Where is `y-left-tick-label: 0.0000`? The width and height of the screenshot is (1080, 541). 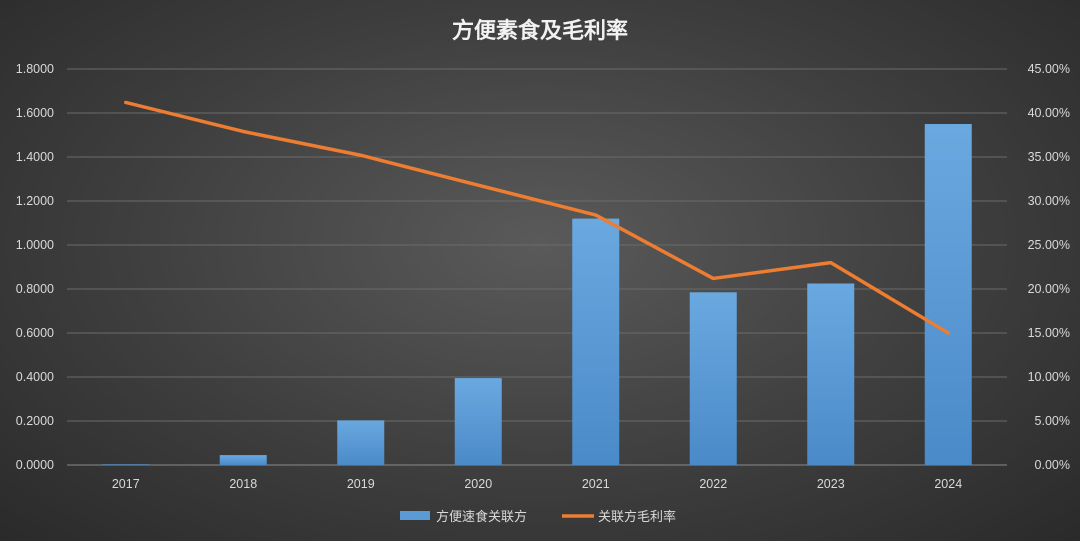
y-left-tick-label: 0.0000 is located at coordinates (35, 465).